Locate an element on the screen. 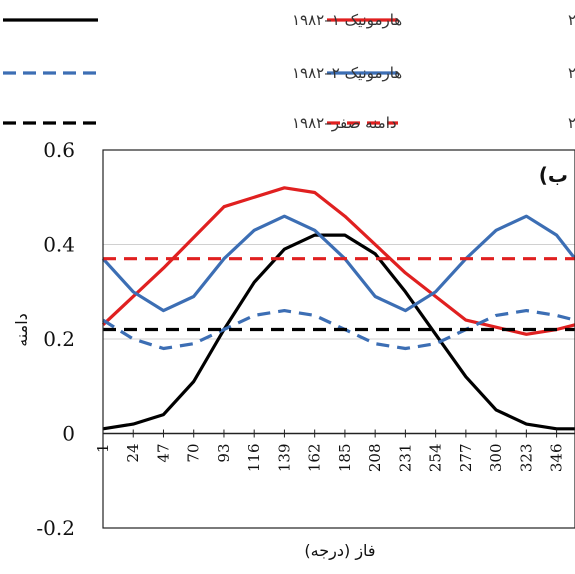 The image size is (575, 574). x-tick-label-10: 231 is located at coordinates (405, 458).